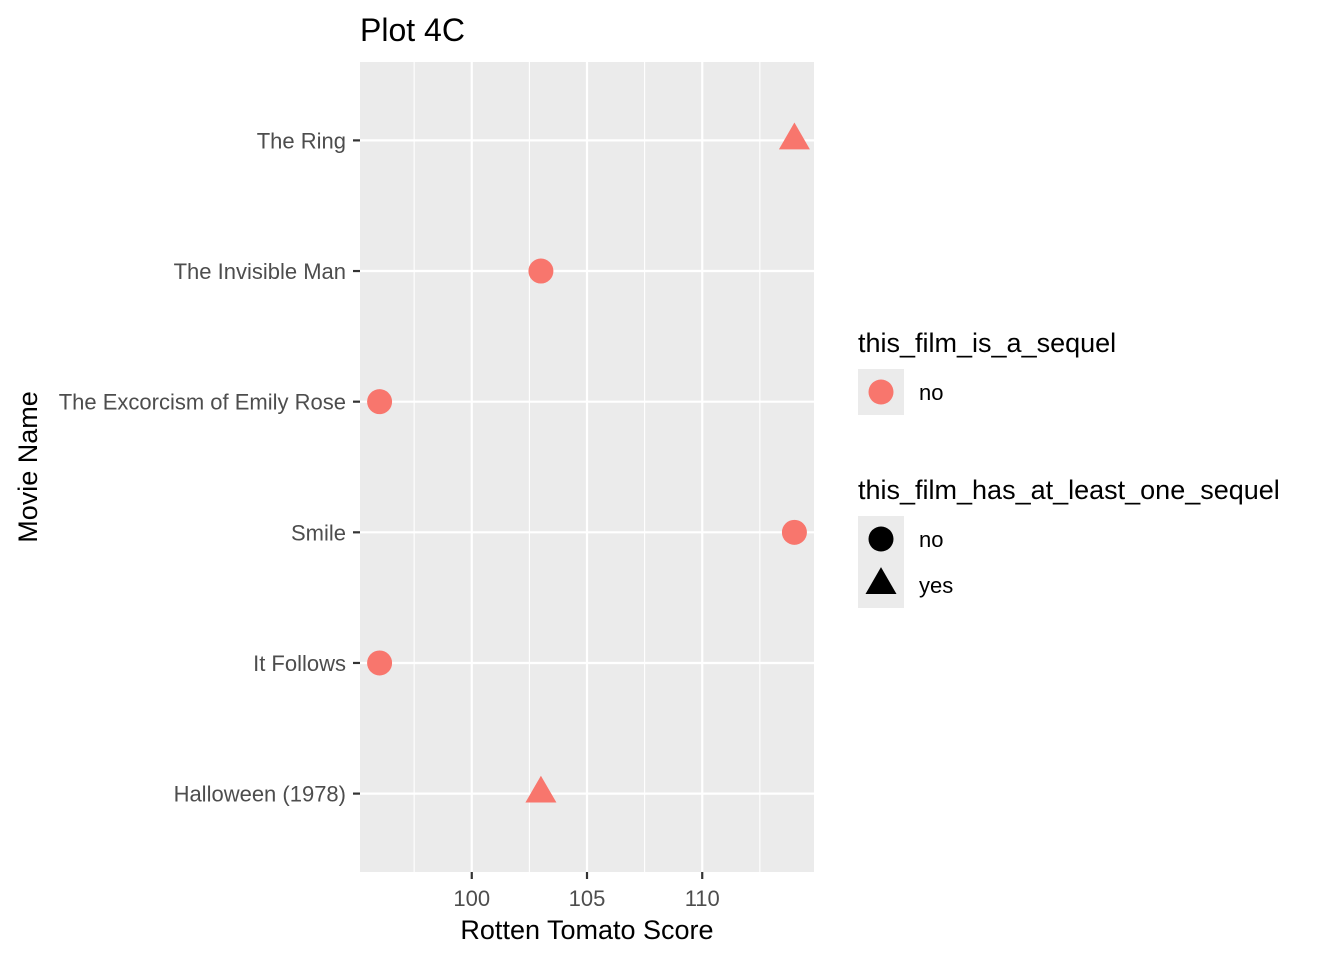 The width and height of the screenshot is (1344, 960). Describe the element at coordinates (412, 30) in the screenshot. I see `chart-title: Plot 4C` at that location.